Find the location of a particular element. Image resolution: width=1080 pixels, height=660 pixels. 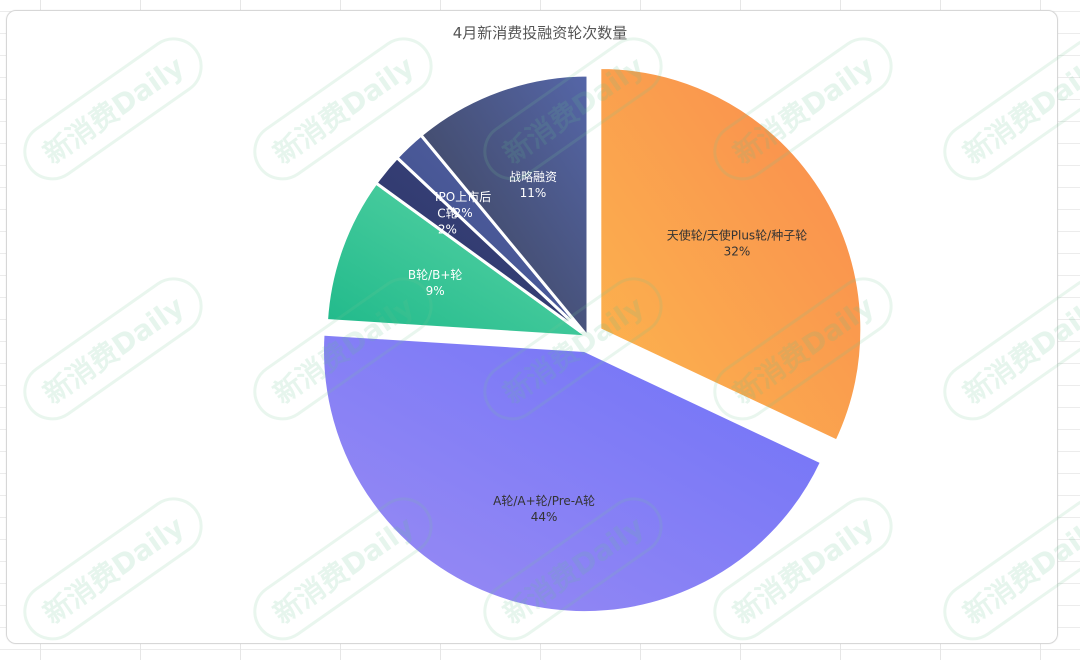

slice-percent-label: 32% is located at coordinates (737, 251).